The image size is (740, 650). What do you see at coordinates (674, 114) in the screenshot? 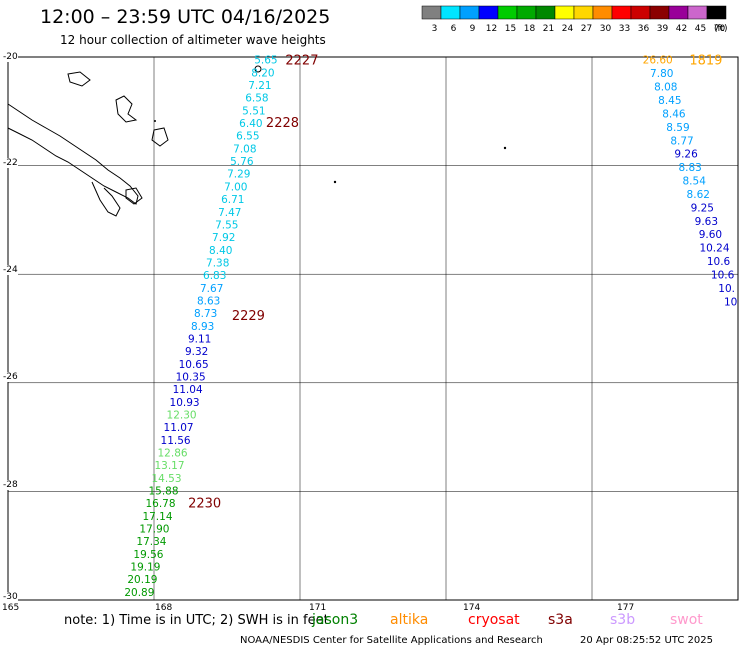
I see `swh-value: 8.46` at bounding box center [674, 114].